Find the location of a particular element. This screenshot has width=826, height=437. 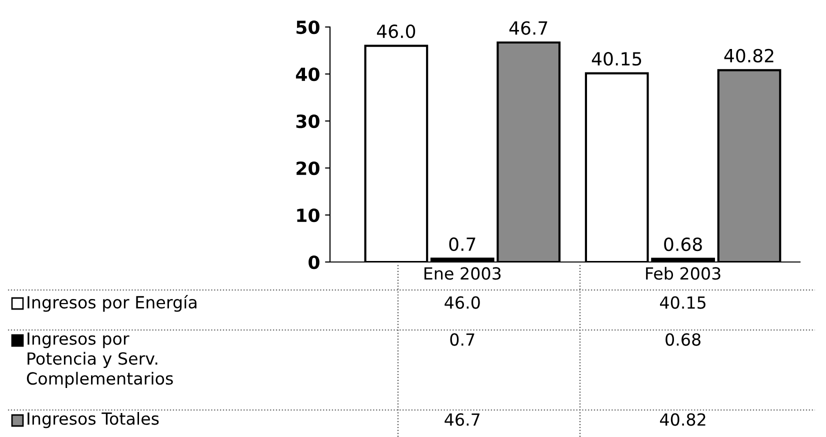

text: 0.68 is located at coordinates (683, 244).